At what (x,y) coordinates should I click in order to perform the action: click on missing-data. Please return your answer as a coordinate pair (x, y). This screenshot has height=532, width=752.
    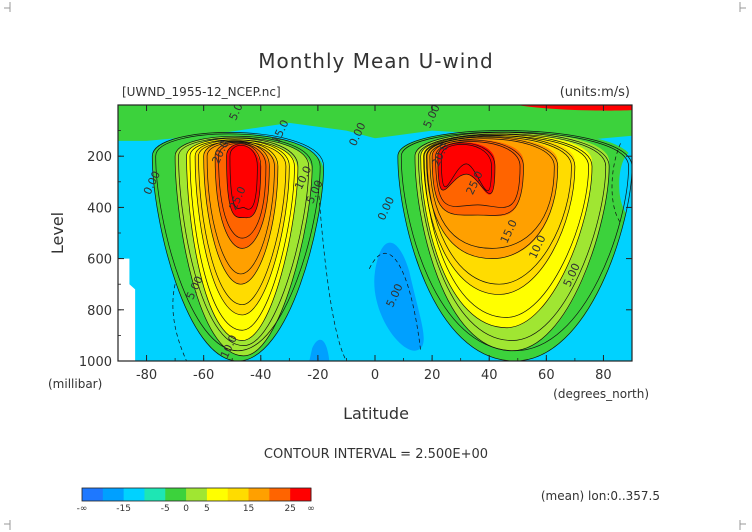
    Looking at the image, I should click on (127, 309).